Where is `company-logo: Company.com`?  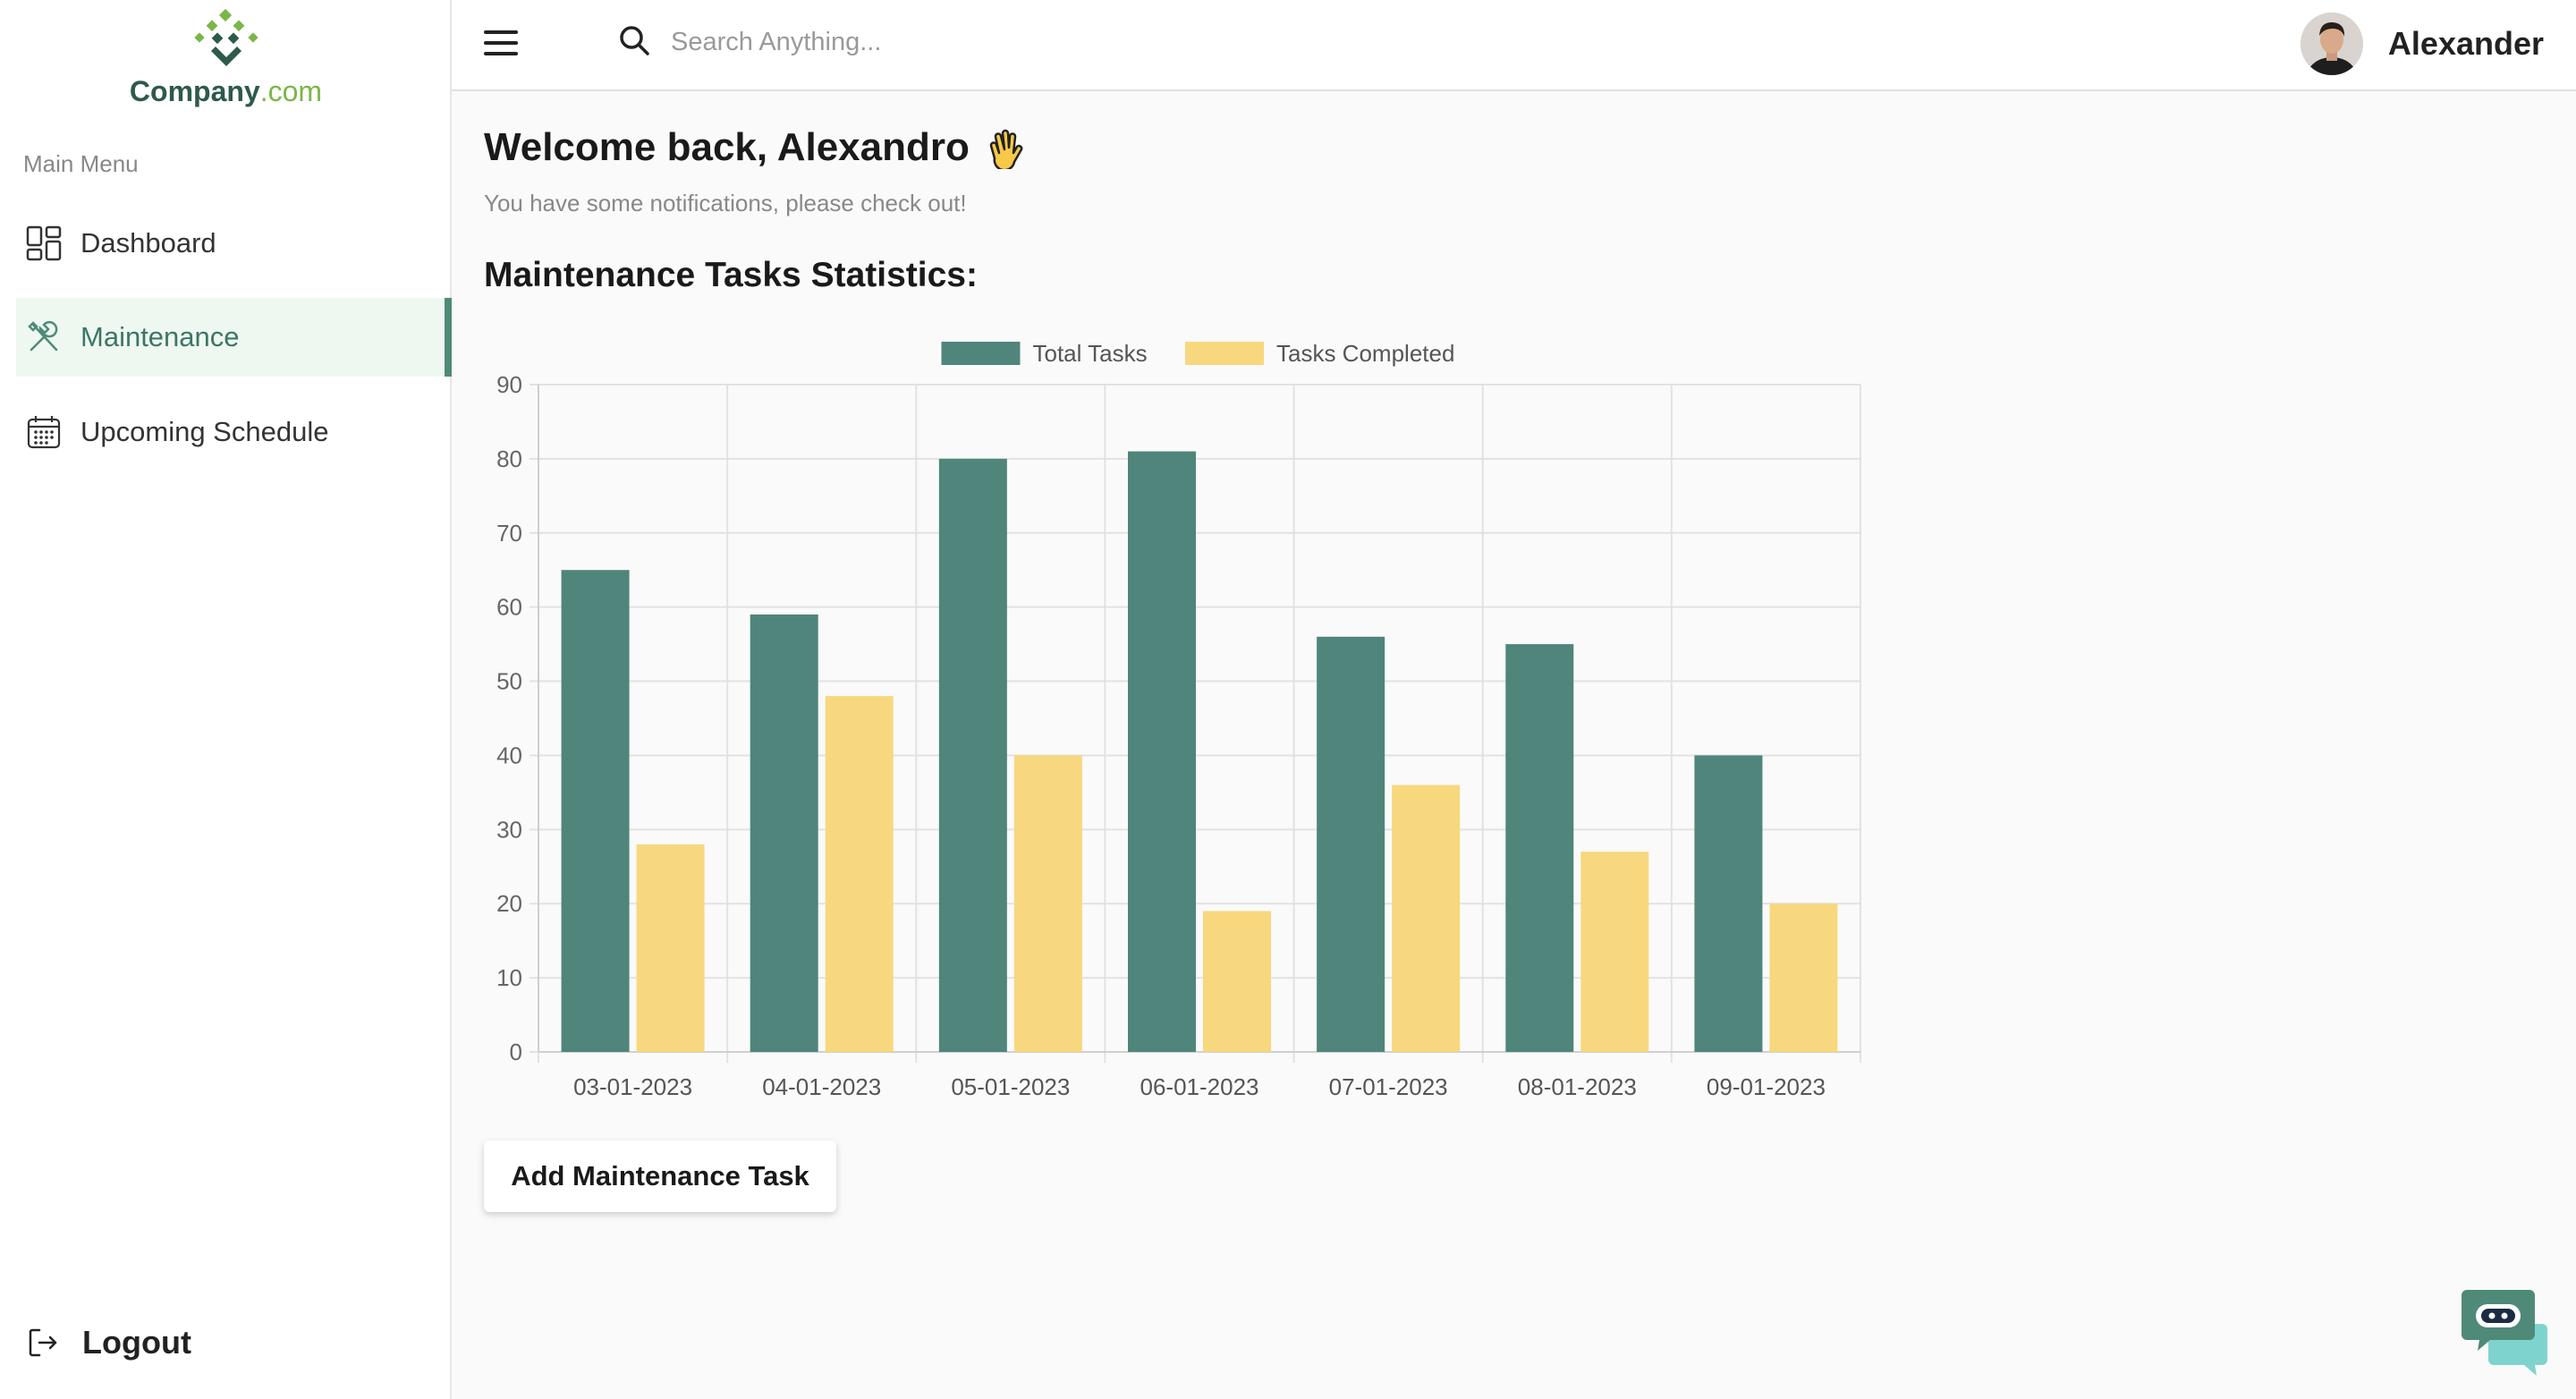 company-logo: Company.com is located at coordinates (226, 63).